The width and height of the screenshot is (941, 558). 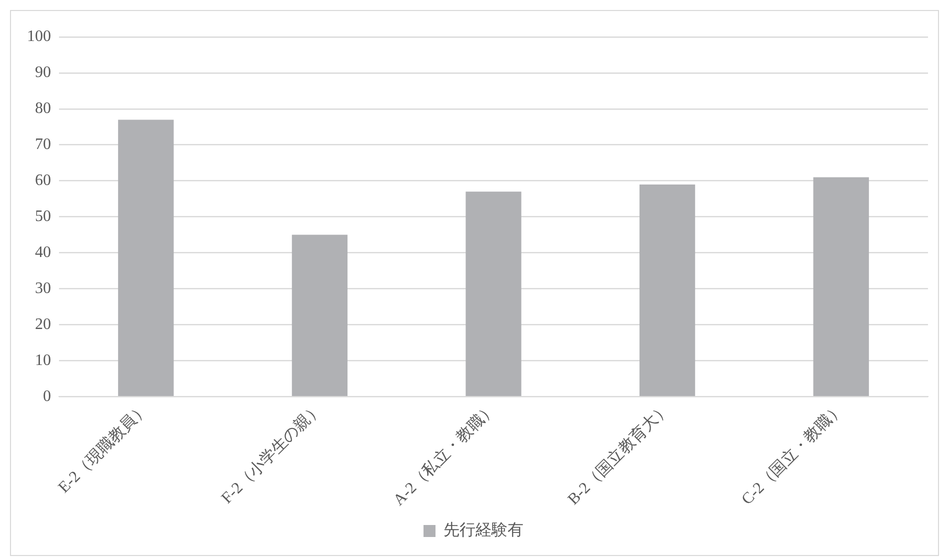 I want to click on y-tick-label: 20, so click(x=43, y=324).